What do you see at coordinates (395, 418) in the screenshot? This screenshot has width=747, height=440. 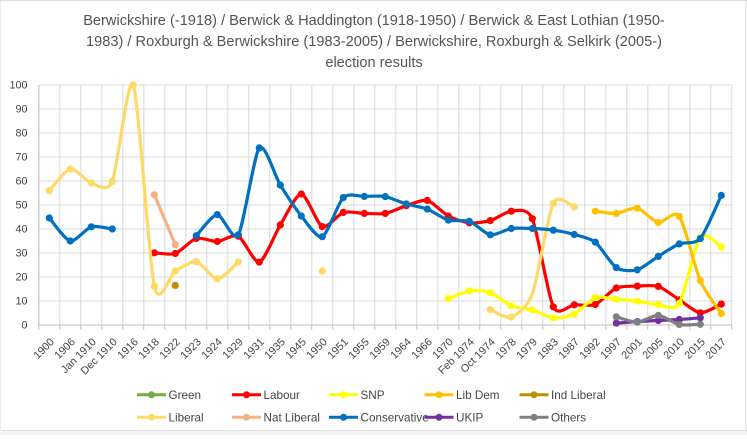 I see `svg-text: Conservative` at bounding box center [395, 418].